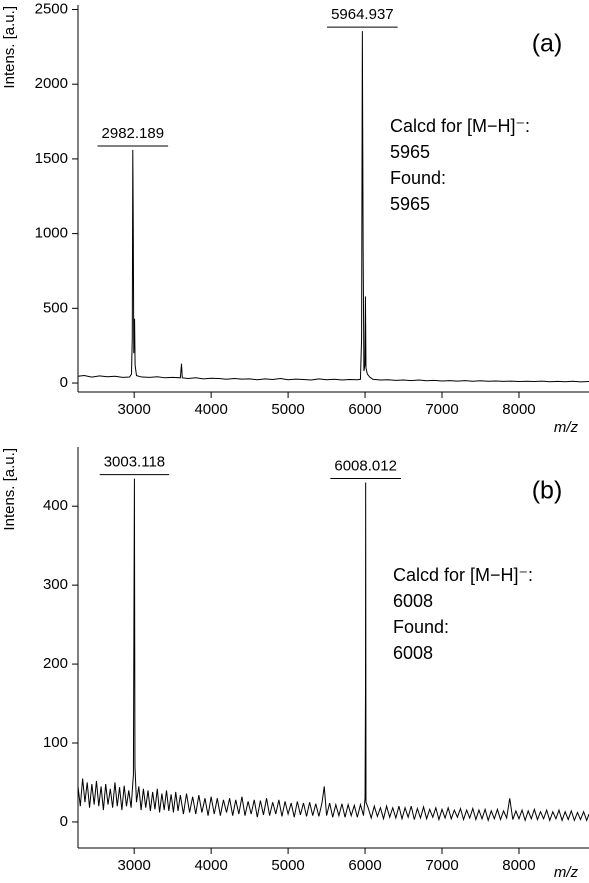  What do you see at coordinates (547, 44) in the screenshot?
I see `panel-label: (a)` at bounding box center [547, 44].